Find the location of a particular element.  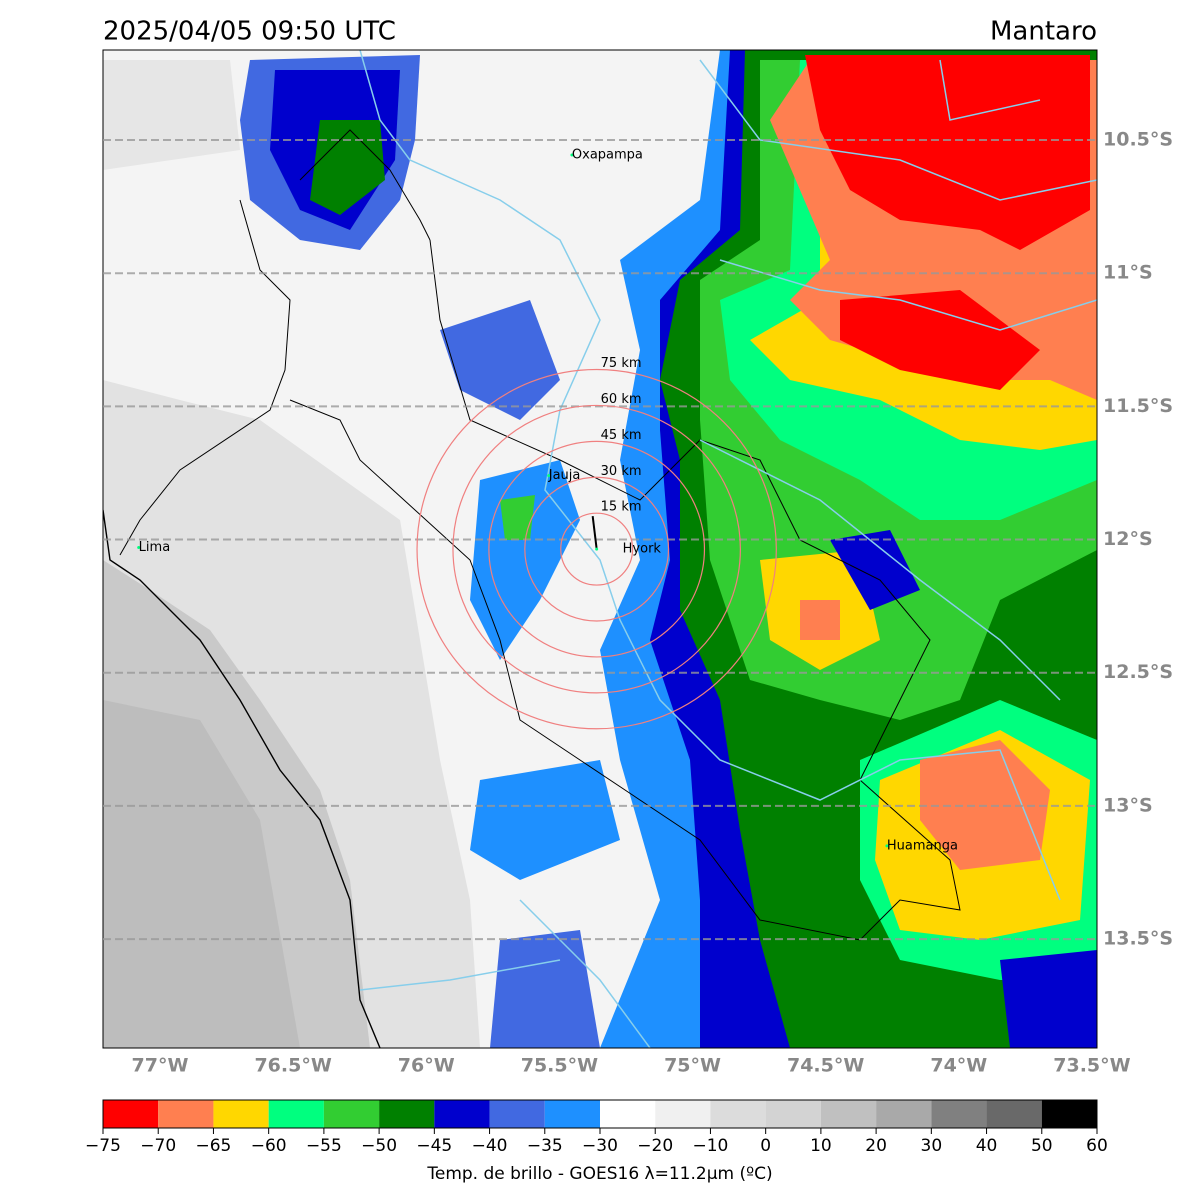

lon-label: 76.5°W is located at coordinates (292, 1066).